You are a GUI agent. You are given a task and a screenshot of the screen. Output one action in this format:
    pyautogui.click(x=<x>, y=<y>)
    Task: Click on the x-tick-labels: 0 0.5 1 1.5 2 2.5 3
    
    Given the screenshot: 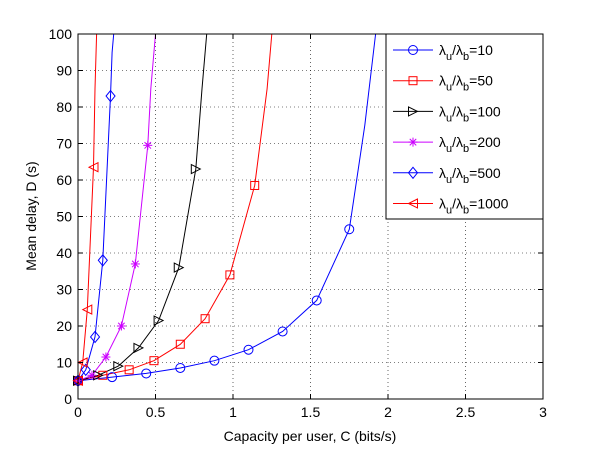 What is the action you would take?
    pyautogui.click(x=310, y=412)
    